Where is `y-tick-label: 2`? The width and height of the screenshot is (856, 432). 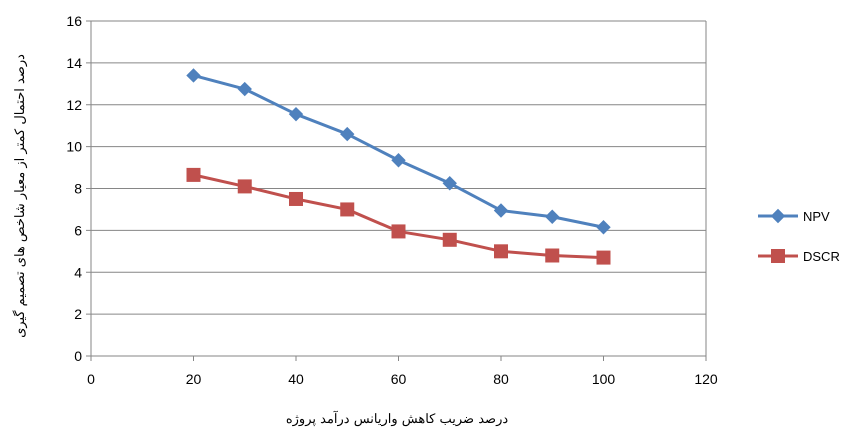 y-tick-label: 2 is located at coordinates (78, 314).